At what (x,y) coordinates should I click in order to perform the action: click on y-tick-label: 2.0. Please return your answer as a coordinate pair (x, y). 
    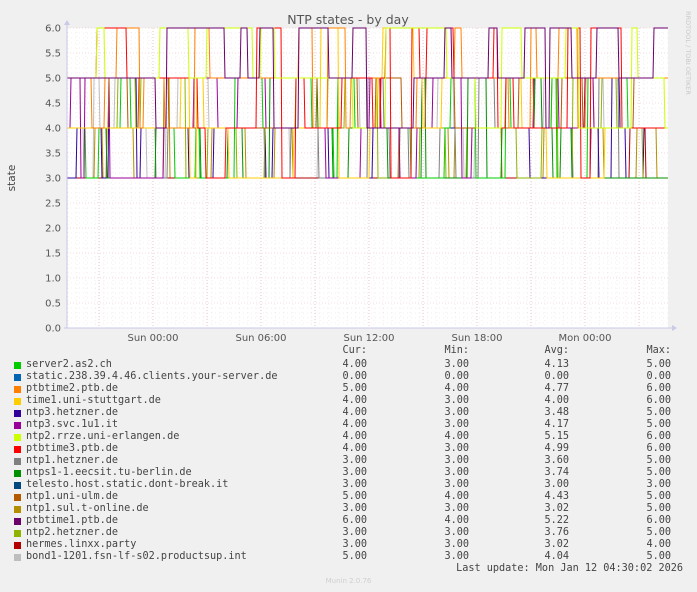
    Looking at the image, I should click on (53, 229).